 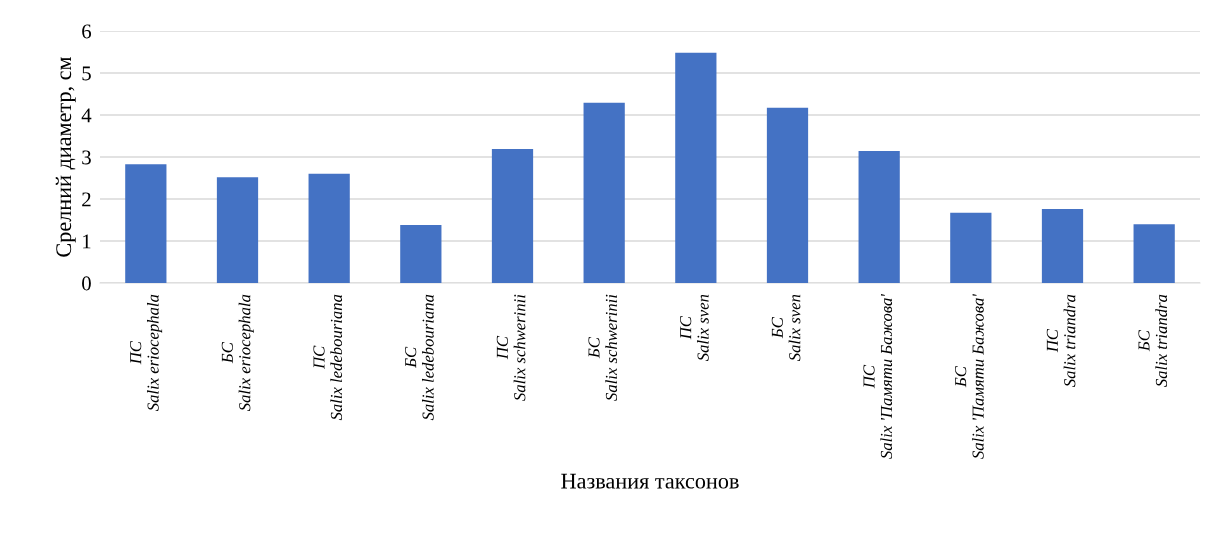 What do you see at coordinates (1061, 340) in the screenshot?
I see `x-tick-label: ПС Salix triandra` at bounding box center [1061, 340].